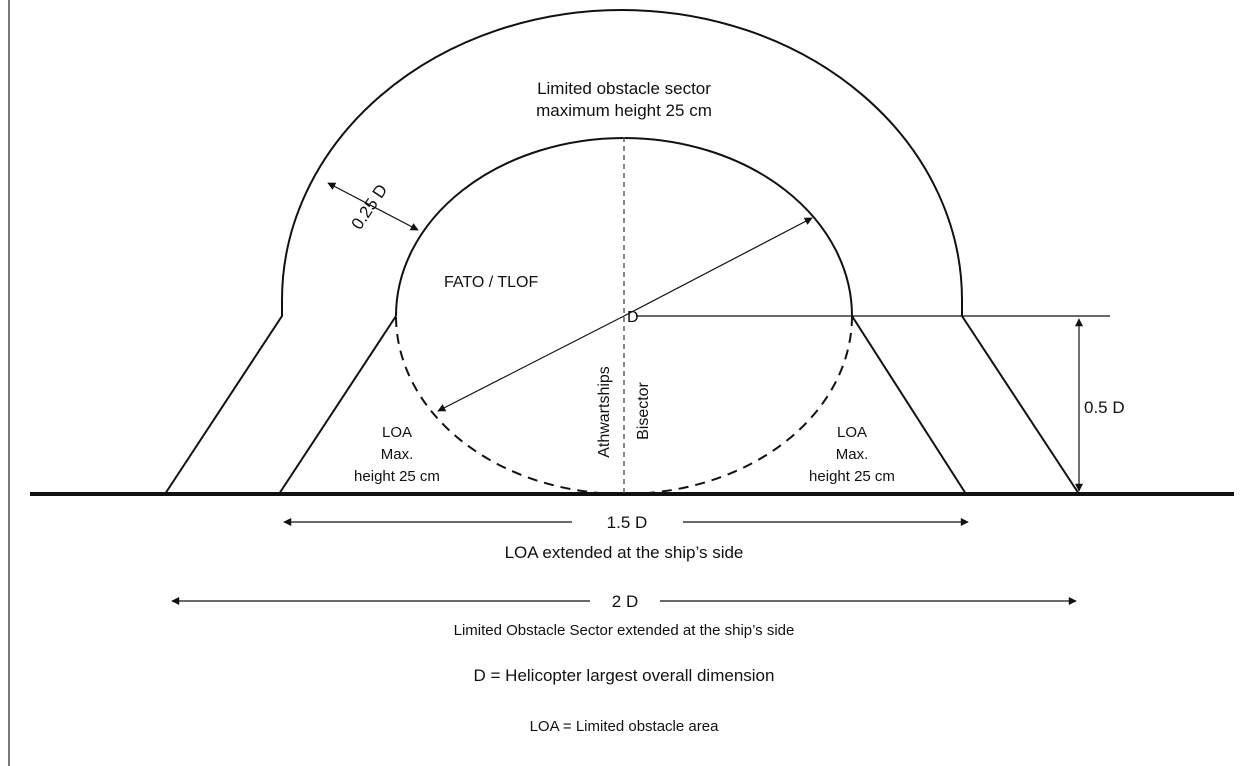 The image size is (1243, 766). What do you see at coordinates (852, 454) in the screenshot?
I see `loa-right-label-line2: Max.` at bounding box center [852, 454].